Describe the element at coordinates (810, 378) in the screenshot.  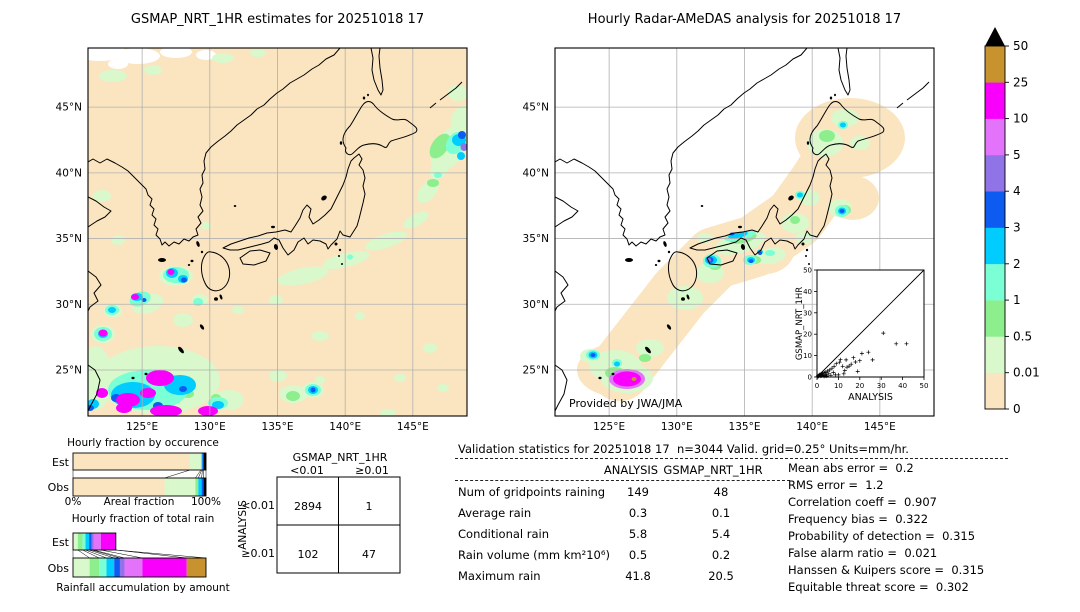
I see `inset-y-tick-label: 0` at that location.